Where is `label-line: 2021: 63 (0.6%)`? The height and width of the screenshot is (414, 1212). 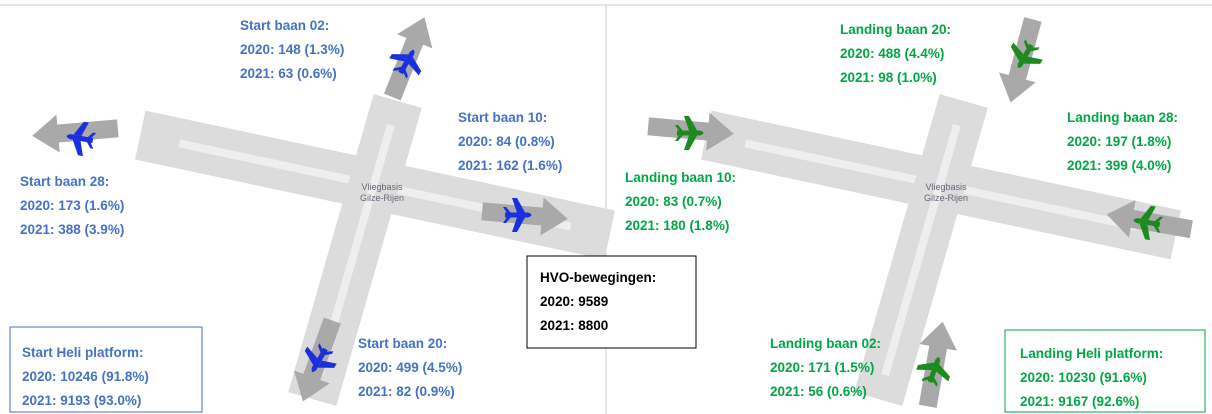 label-line: 2021: 63 (0.6%) is located at coordinates (288, 73).